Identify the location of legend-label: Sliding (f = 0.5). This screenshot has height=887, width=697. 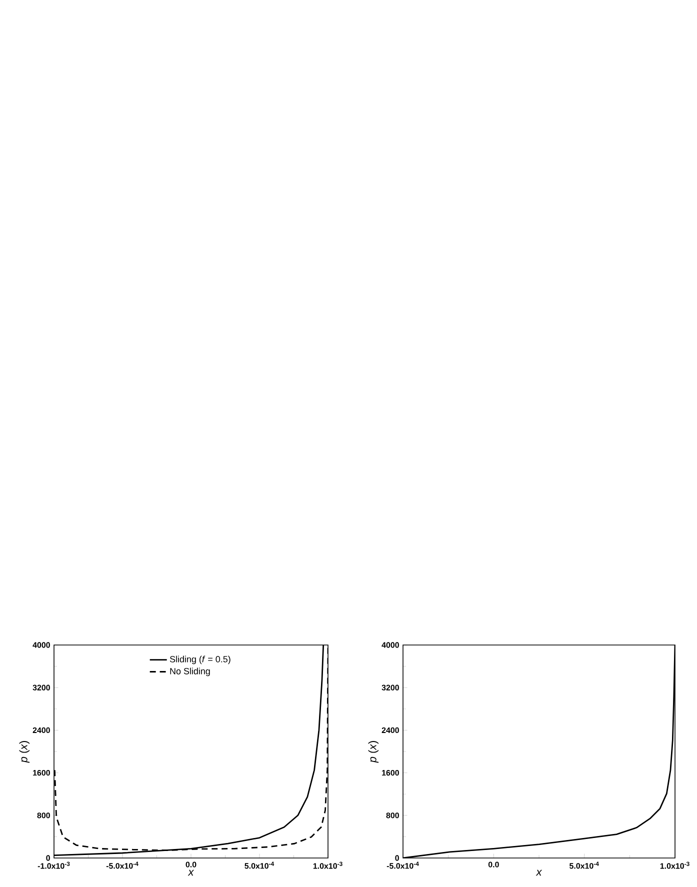
(200, 660).